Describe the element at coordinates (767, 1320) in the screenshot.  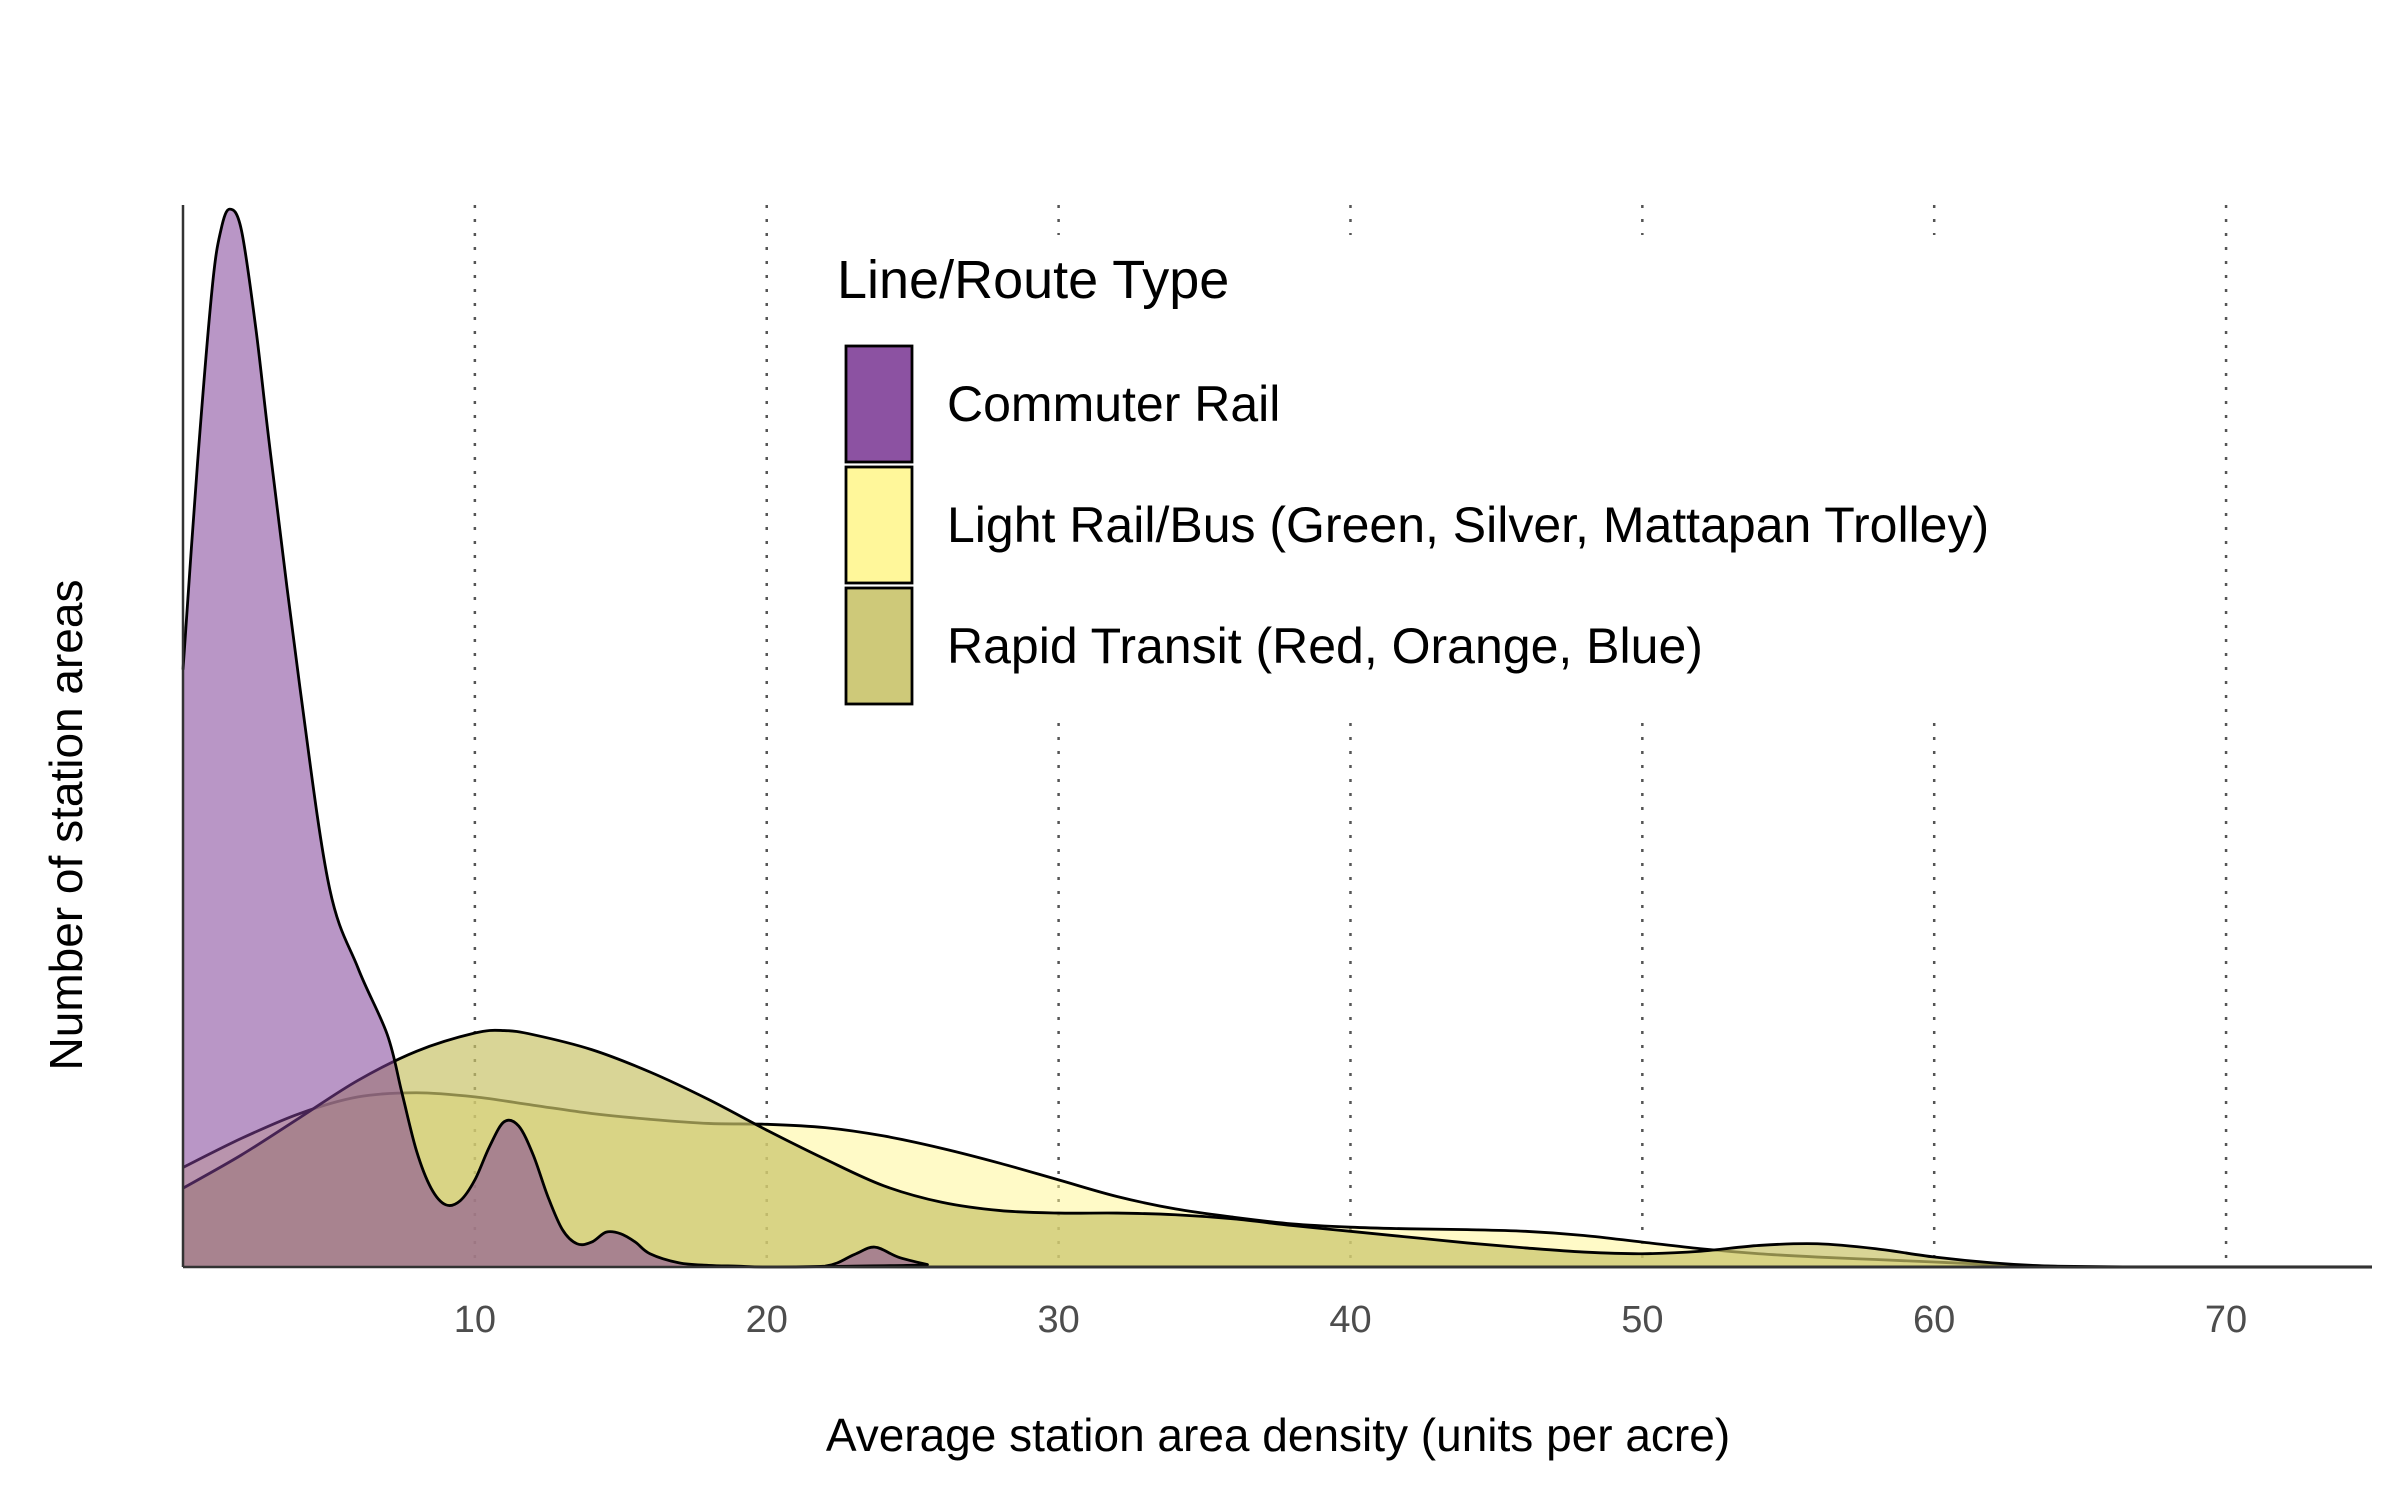
I see `x-tick-label-20: 20` at that location.